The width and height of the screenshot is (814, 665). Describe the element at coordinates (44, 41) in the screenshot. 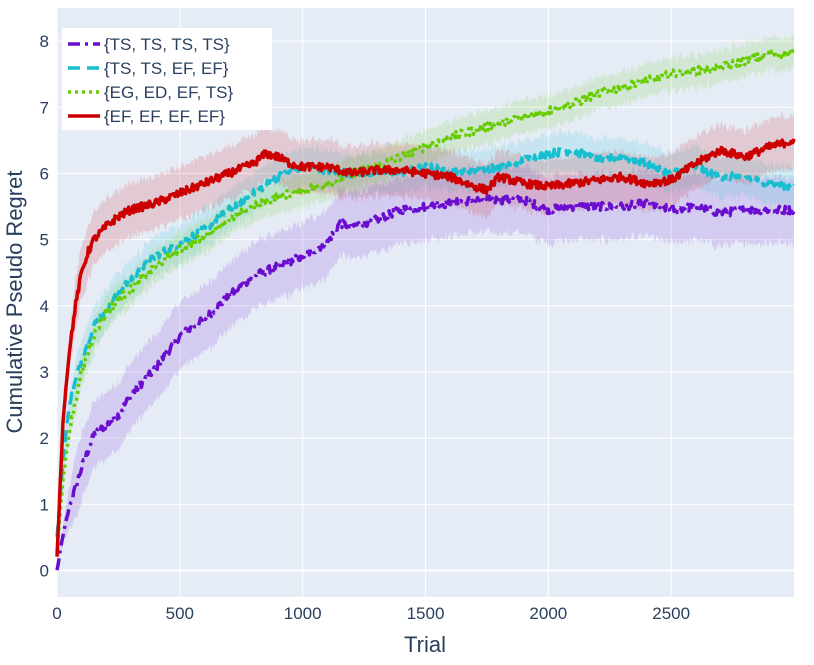

I see `y-tick-label: 8` at that location.